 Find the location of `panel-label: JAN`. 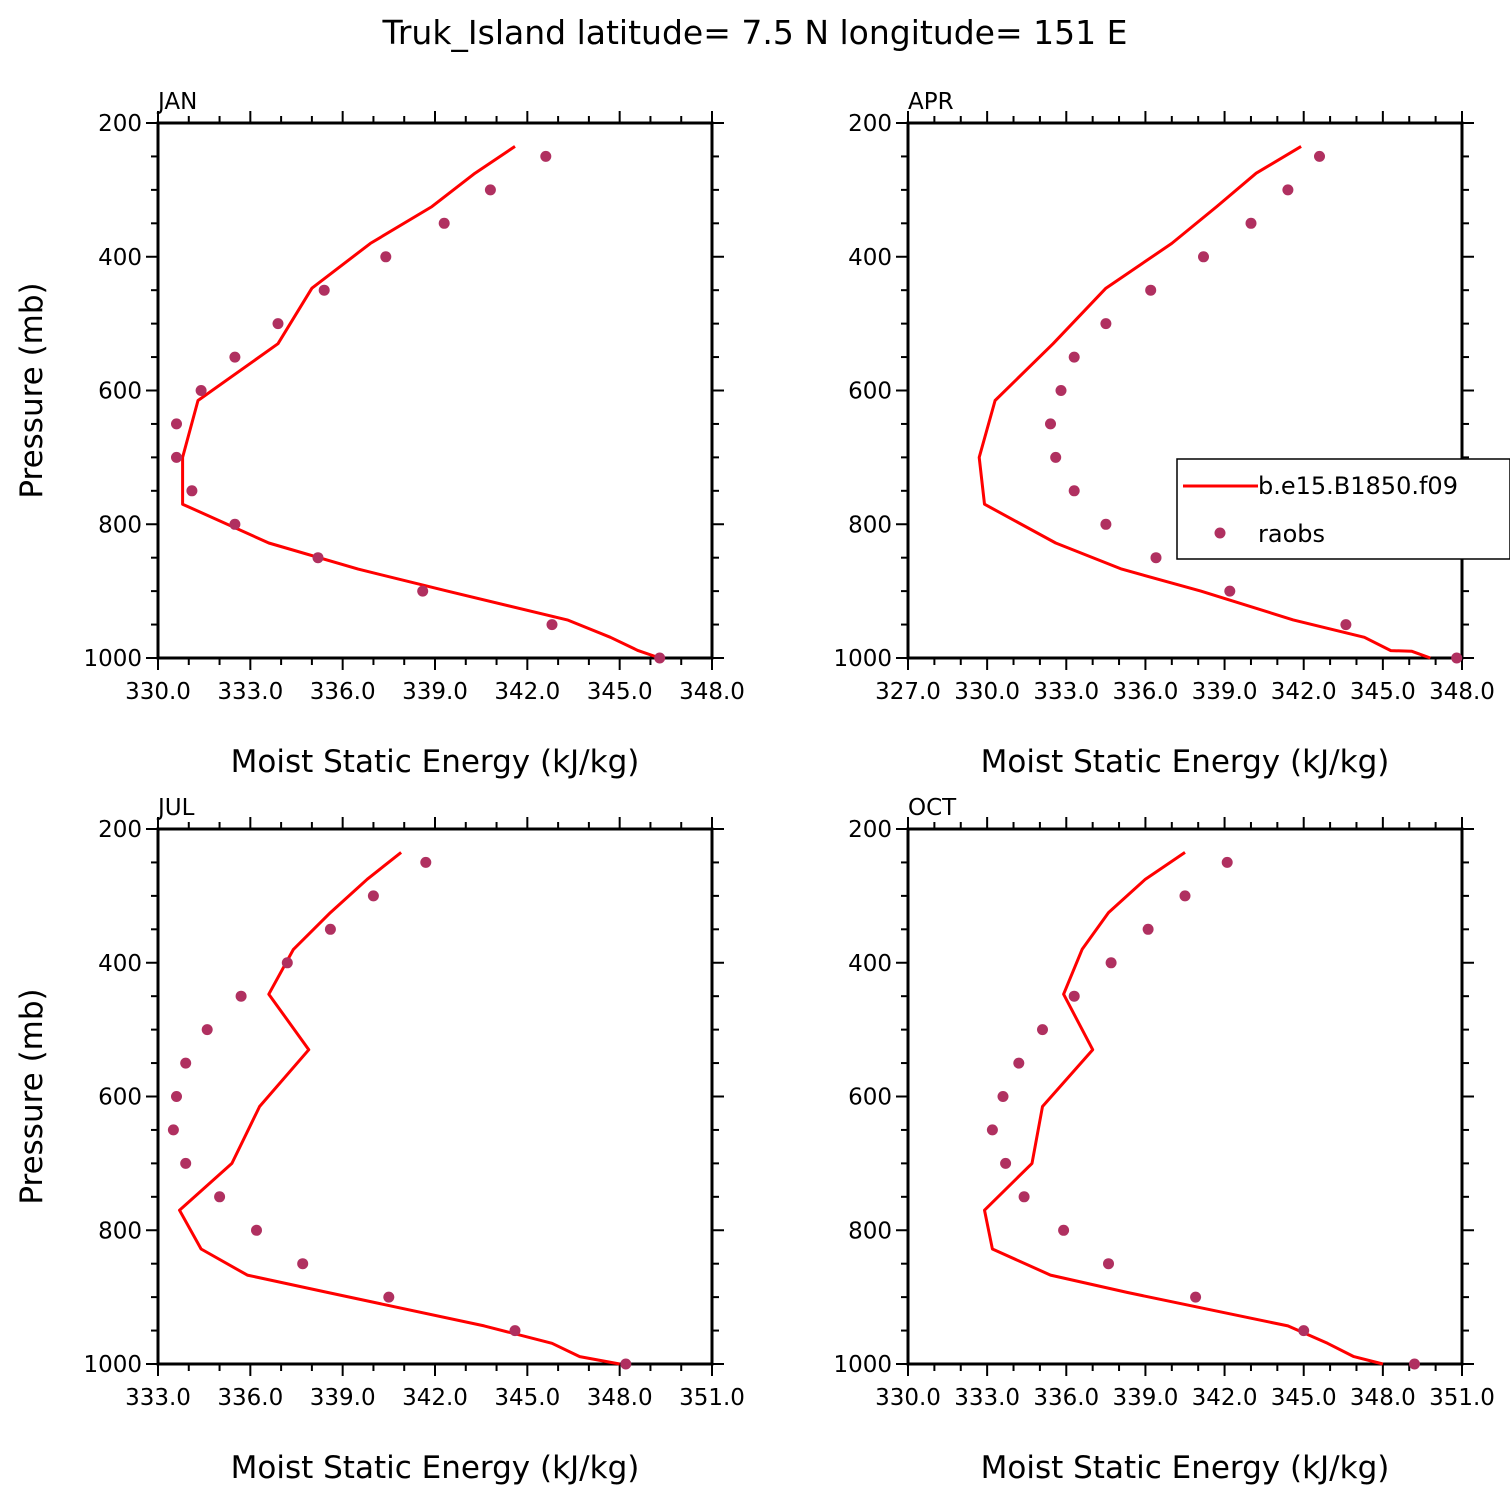

panel-label: JAN is located at coordinates (176, 102).